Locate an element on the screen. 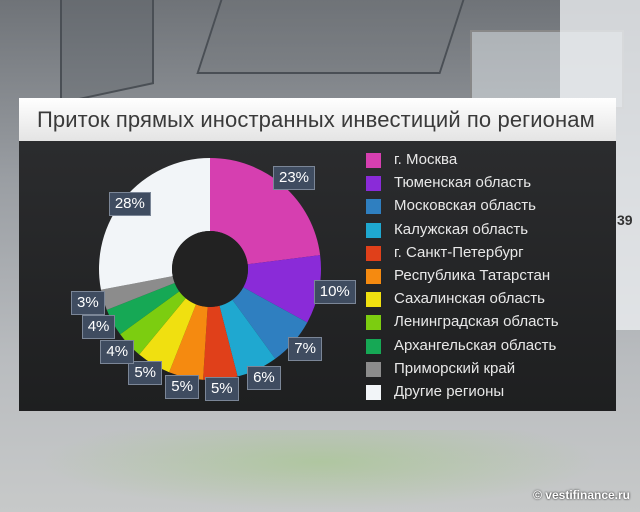 The image size is (640, 512). legend-item: Московская область is located at coordinates (491, 206).